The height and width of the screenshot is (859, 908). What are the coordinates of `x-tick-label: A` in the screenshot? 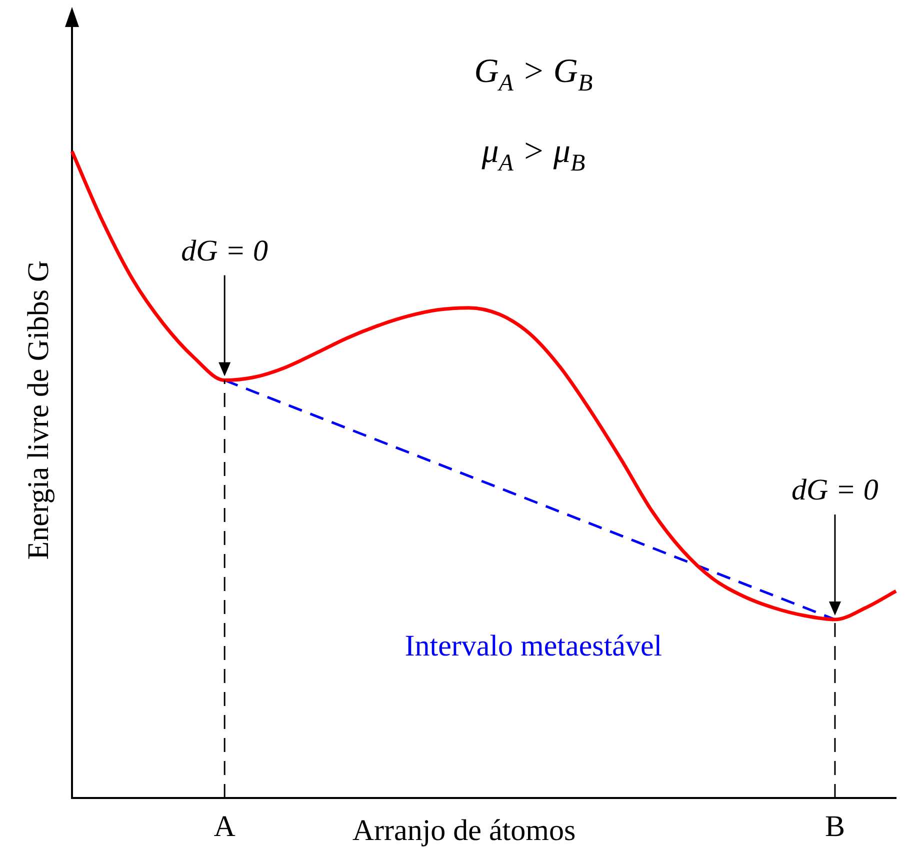 It's located at (225, 826).